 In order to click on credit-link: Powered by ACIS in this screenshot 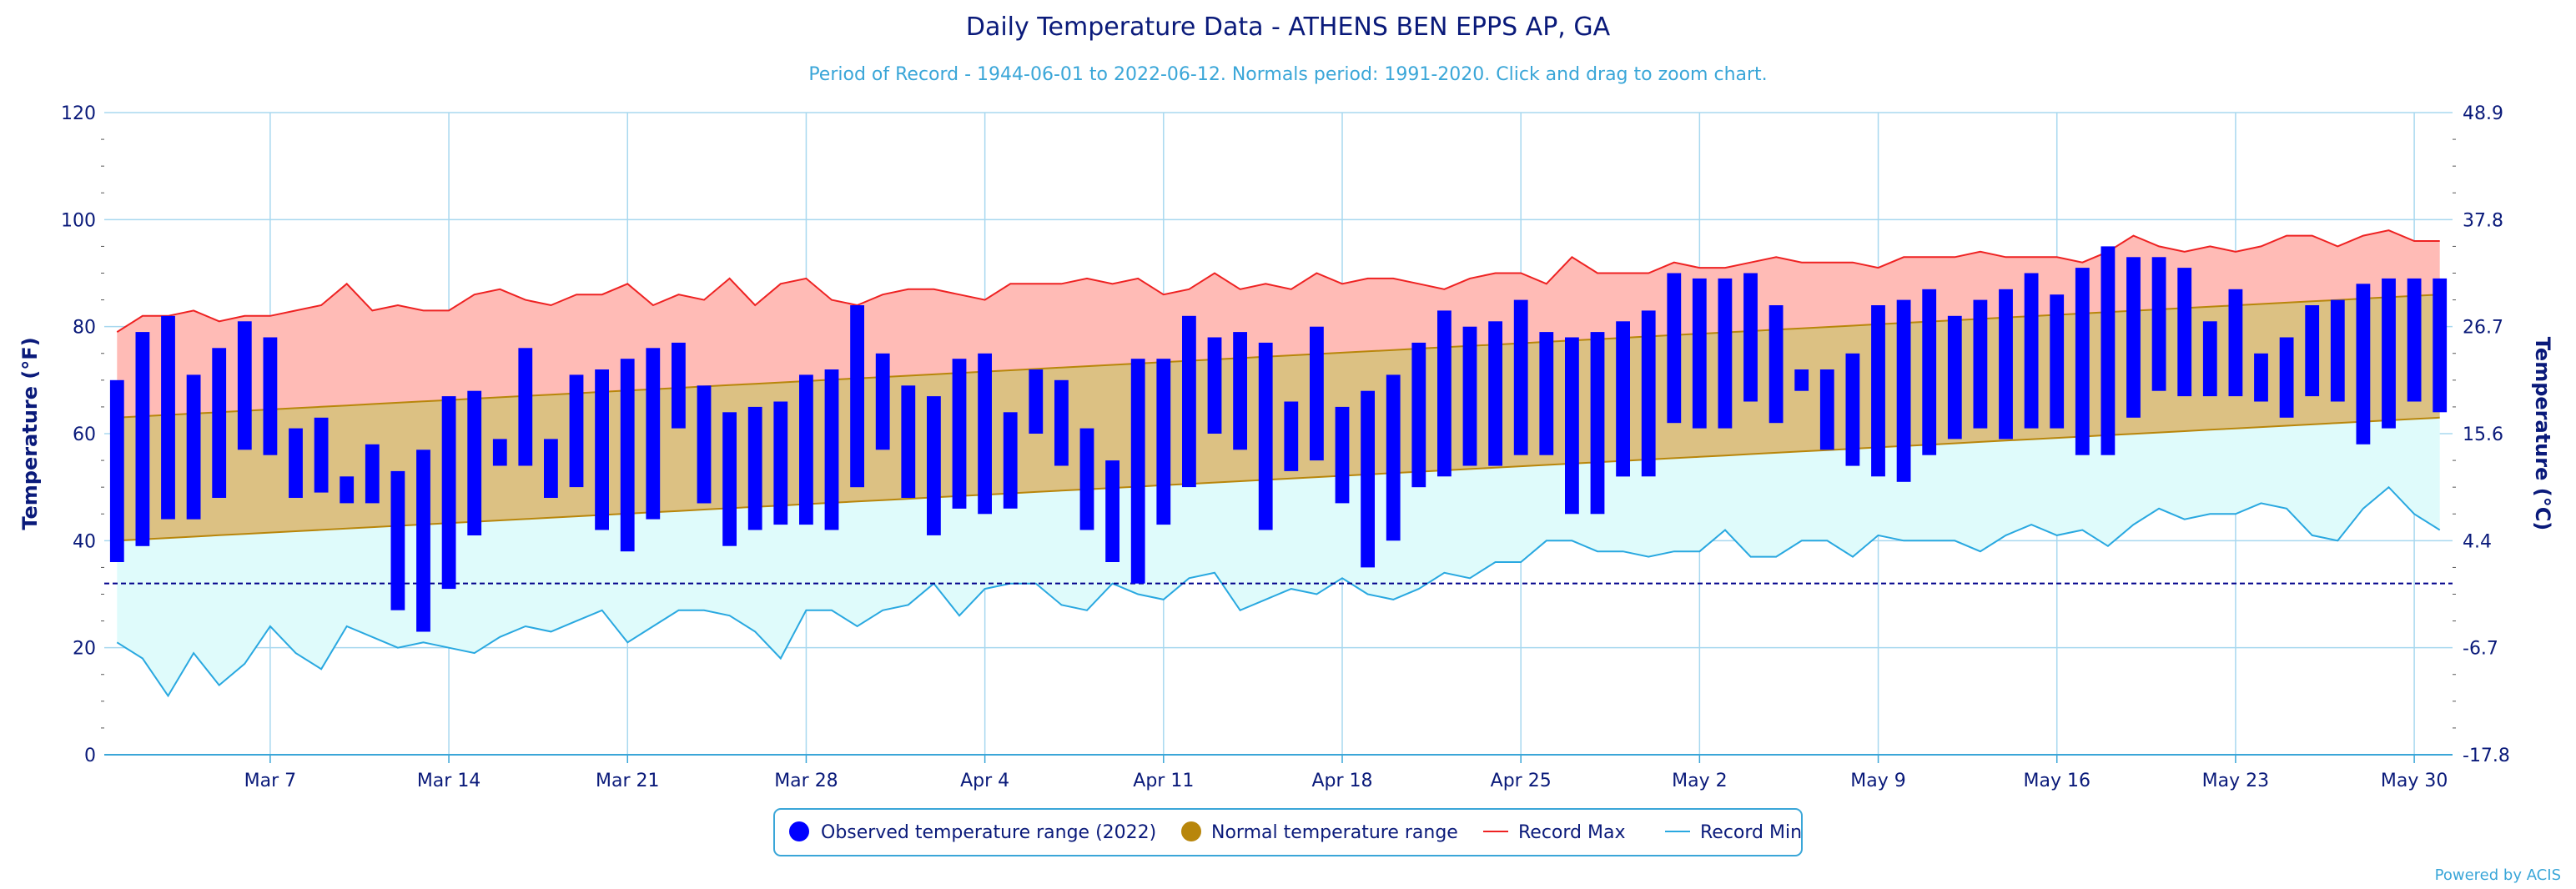, I will do `click(2498, 875)`.